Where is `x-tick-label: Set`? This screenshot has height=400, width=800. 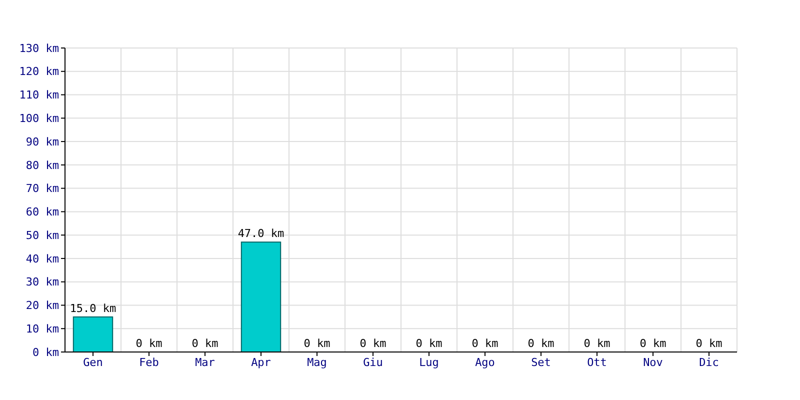 x-tick-label: Set is located at coordinates (541, 362).